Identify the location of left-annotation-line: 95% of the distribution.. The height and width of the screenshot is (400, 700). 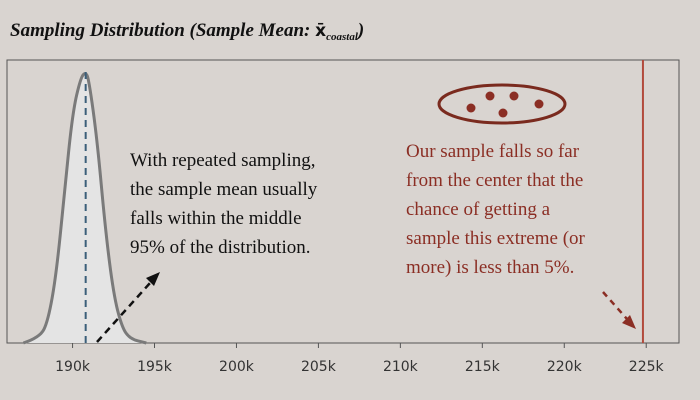
(220, 247).